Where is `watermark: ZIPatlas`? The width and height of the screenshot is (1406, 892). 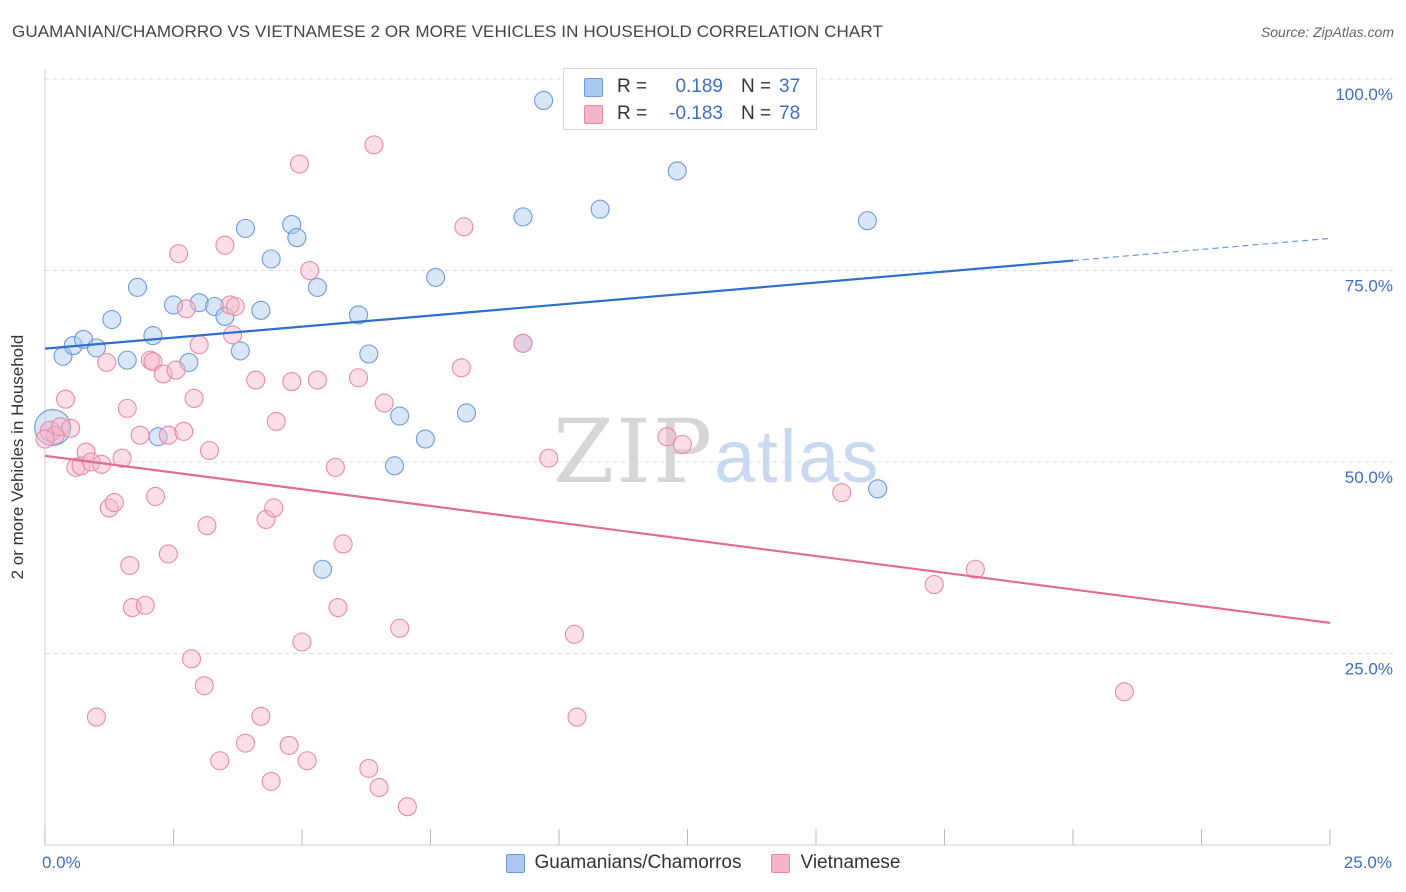
watermark: ZIPatlas is located at coordinates (716, 451).